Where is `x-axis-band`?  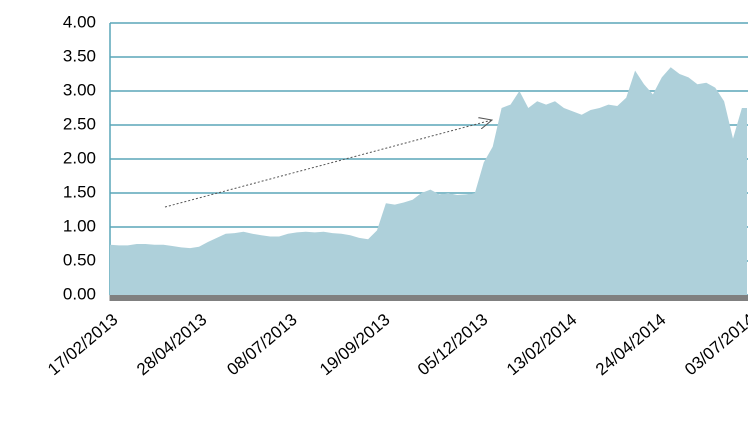 x-axis-band is located at coordinates (429, 298).